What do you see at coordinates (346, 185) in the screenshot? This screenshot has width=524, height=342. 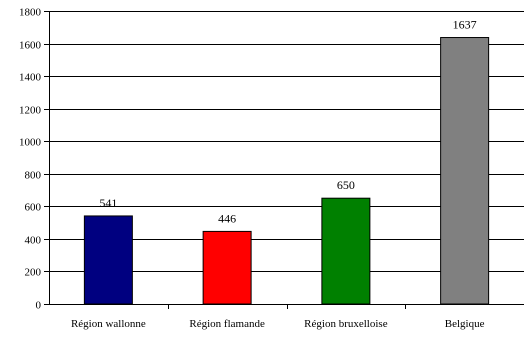 I see `data-label: 650` at bounding box center [346, 185].